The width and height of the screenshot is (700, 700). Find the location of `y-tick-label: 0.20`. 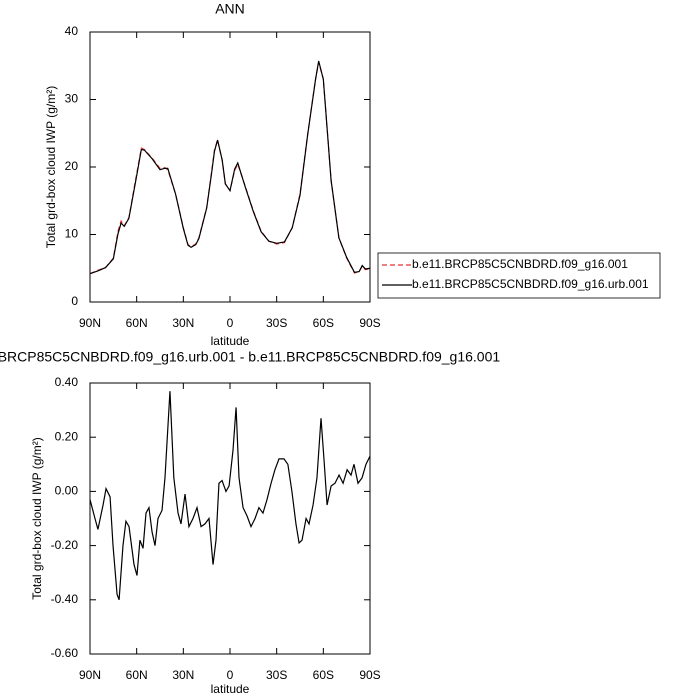

y-tick-label: 0.20 is located at coordinates (67, 436).